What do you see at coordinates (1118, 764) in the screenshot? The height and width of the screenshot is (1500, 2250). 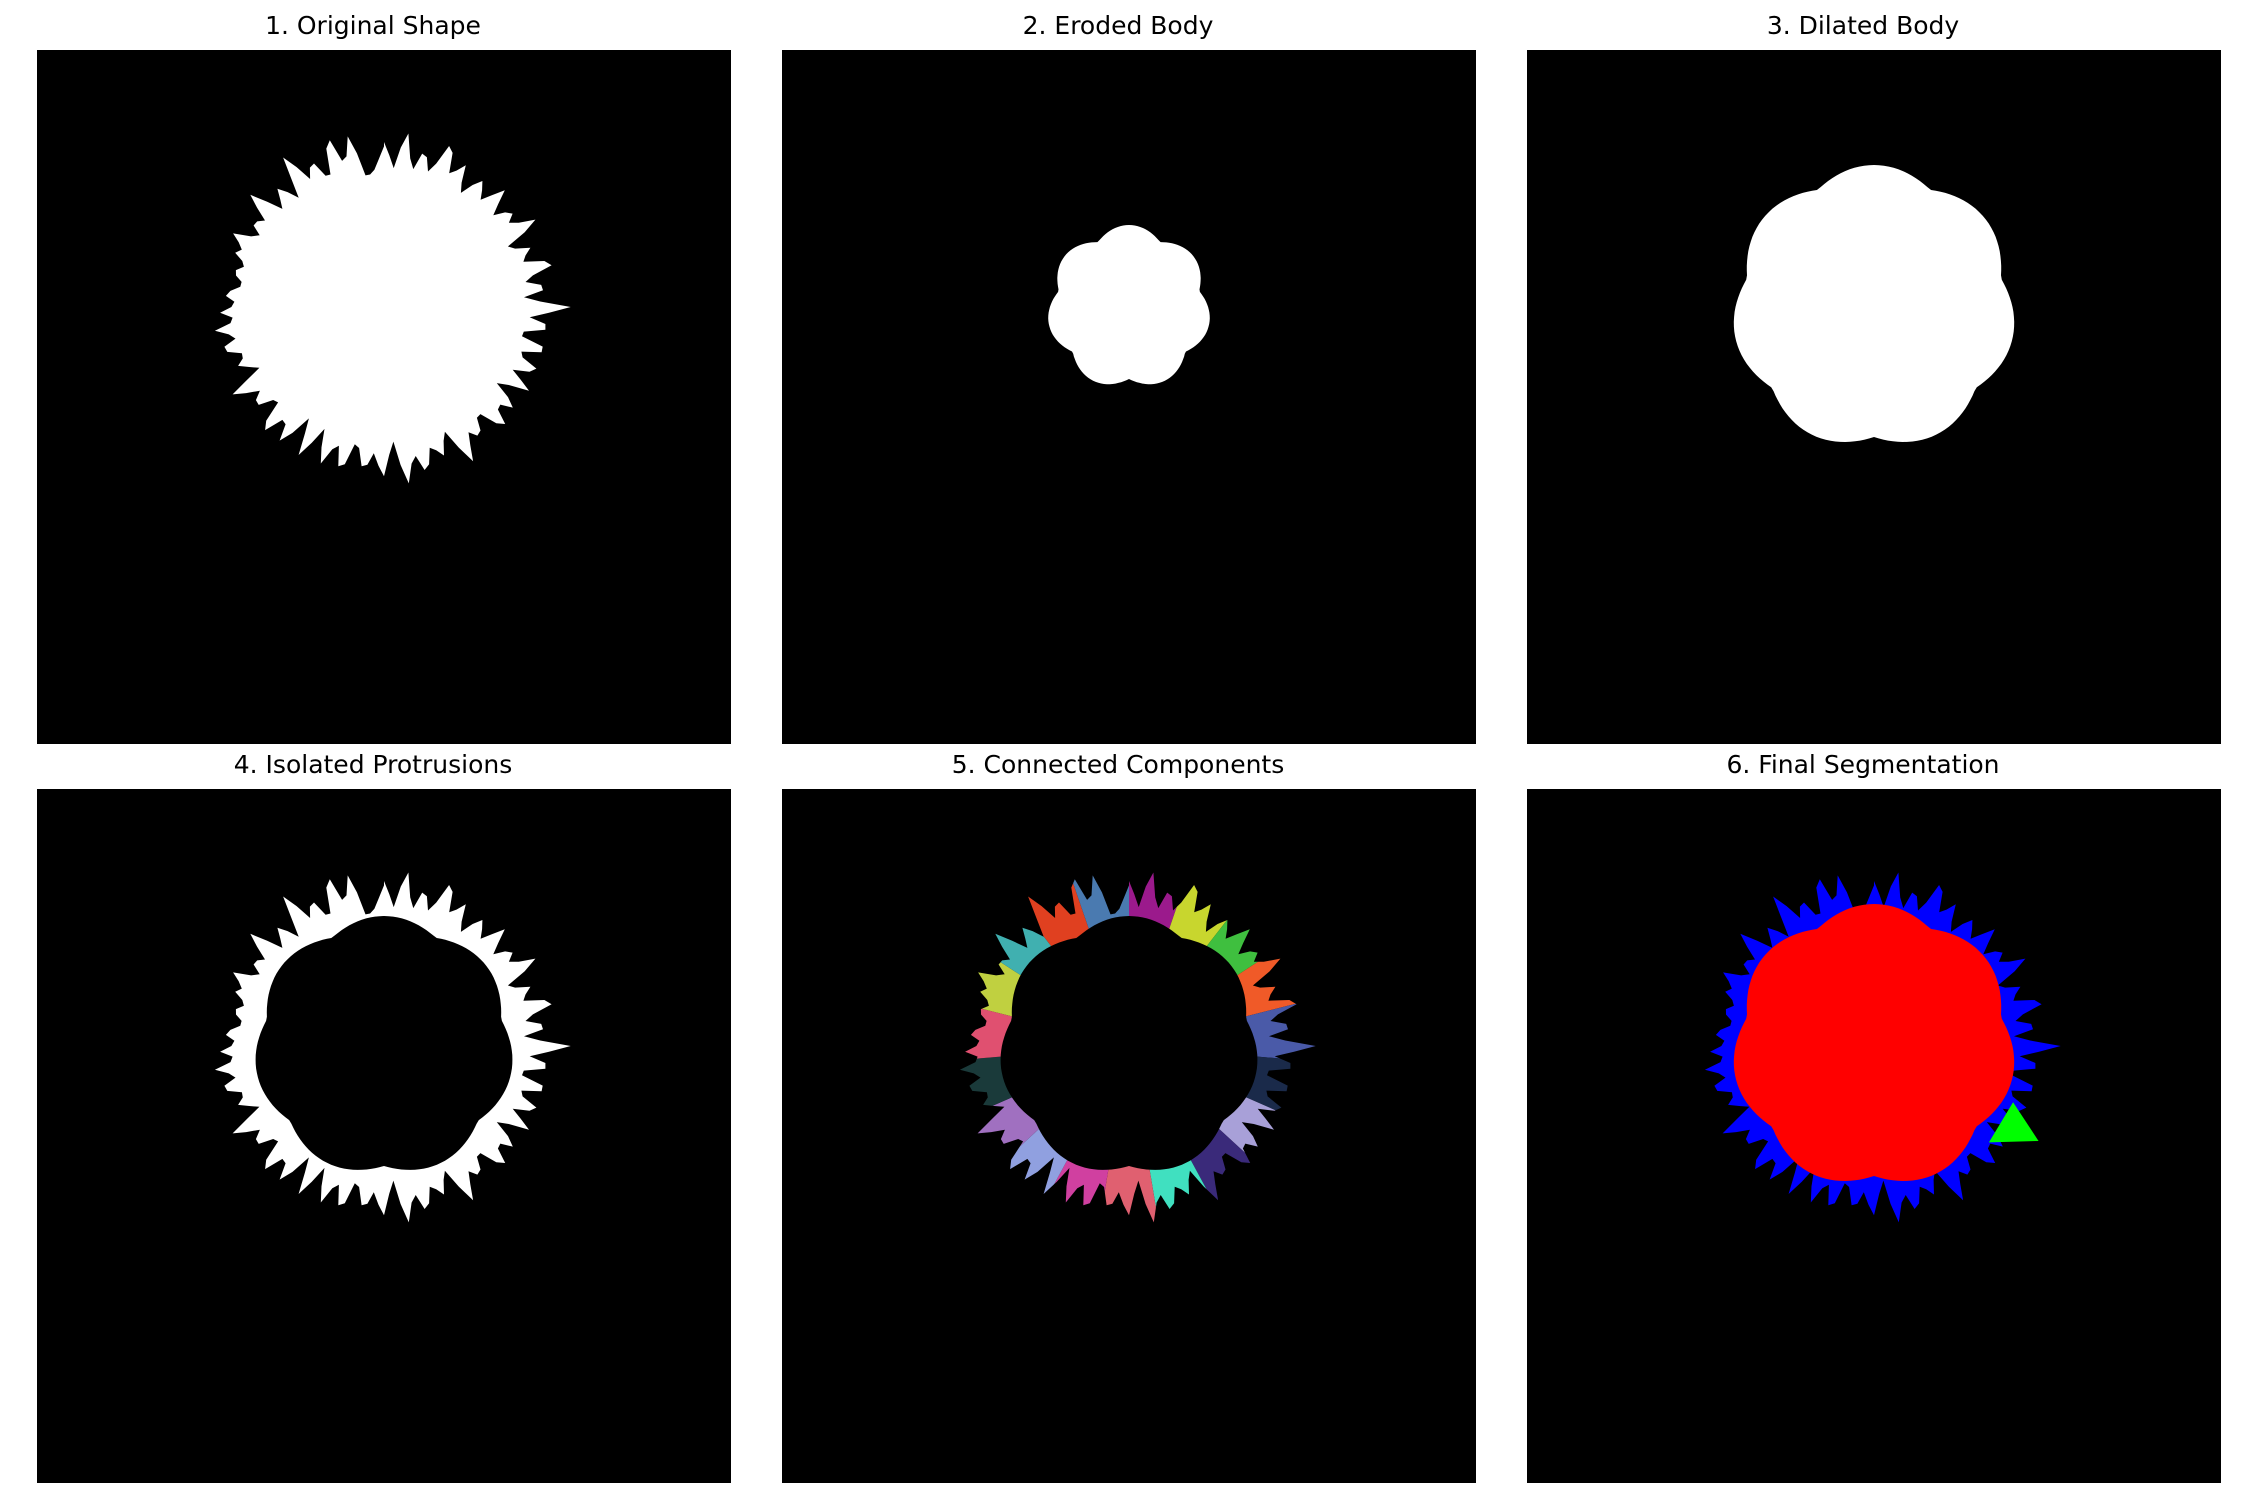 I see `panel-title-components: 5. Connected Components` at bounding box center [1118, 764].